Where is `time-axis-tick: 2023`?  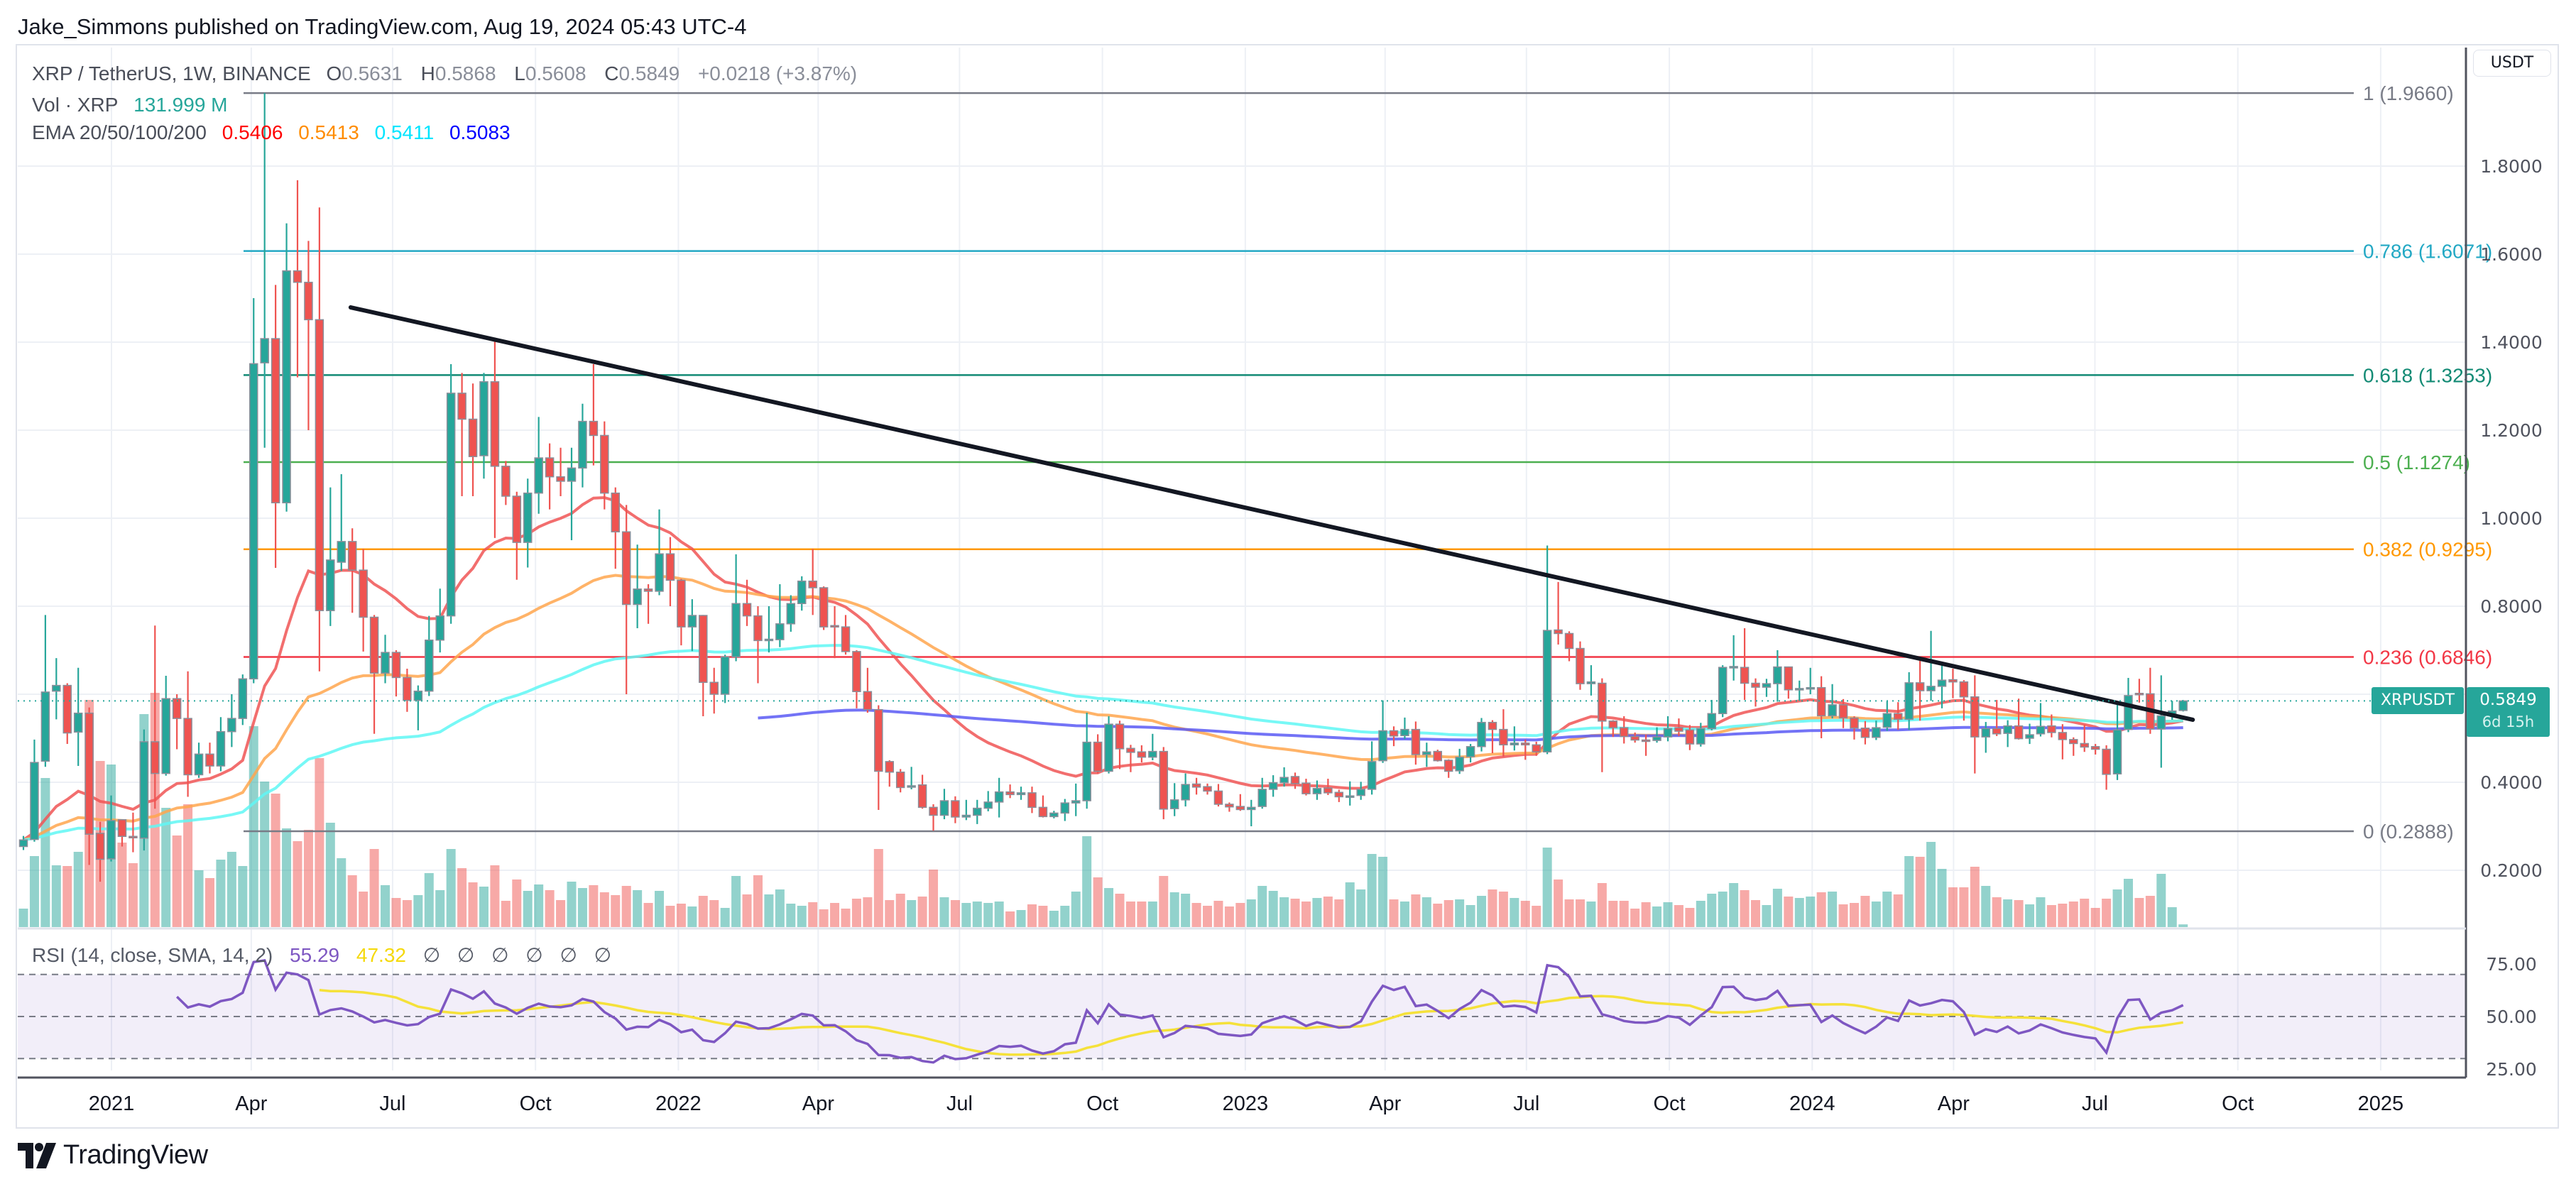
time-axis-tick: 2023 is located at coordinates (1246, 1104).